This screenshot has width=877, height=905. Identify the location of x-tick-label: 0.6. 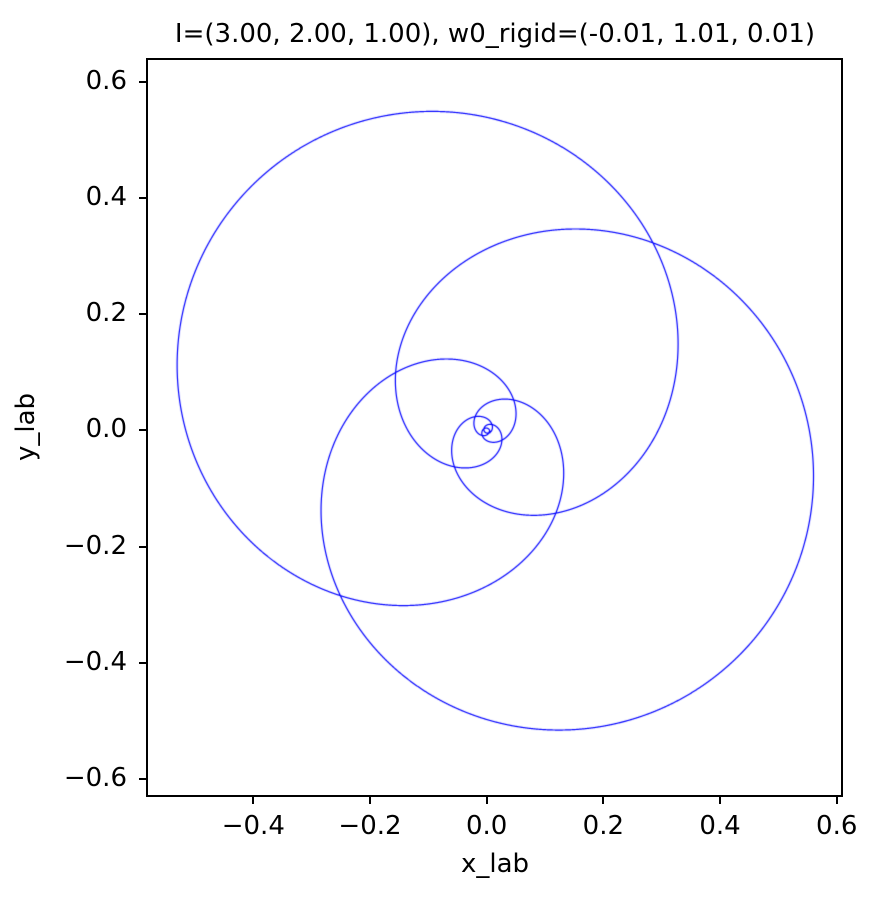
(837, 826).